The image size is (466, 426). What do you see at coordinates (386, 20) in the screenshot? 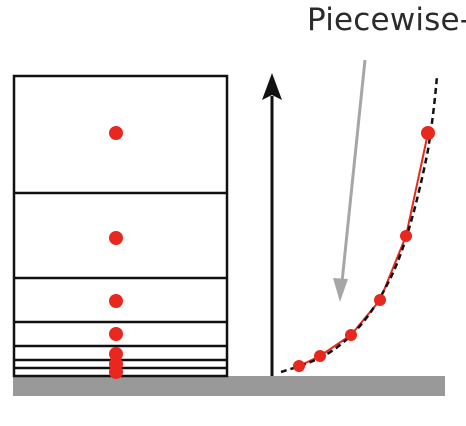
I see `caption-label: Piecewise-` at bounding box center [386, 20].